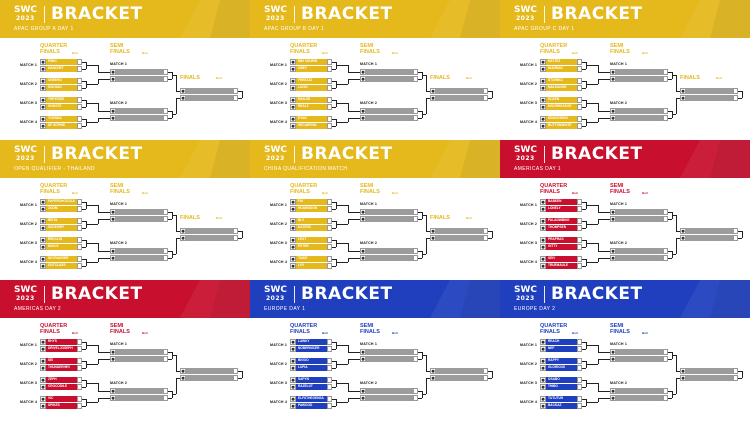 The width and height of the screenshot is (750, 421). I want to click on player-name: PALADINBIKE, so click(561, 221).